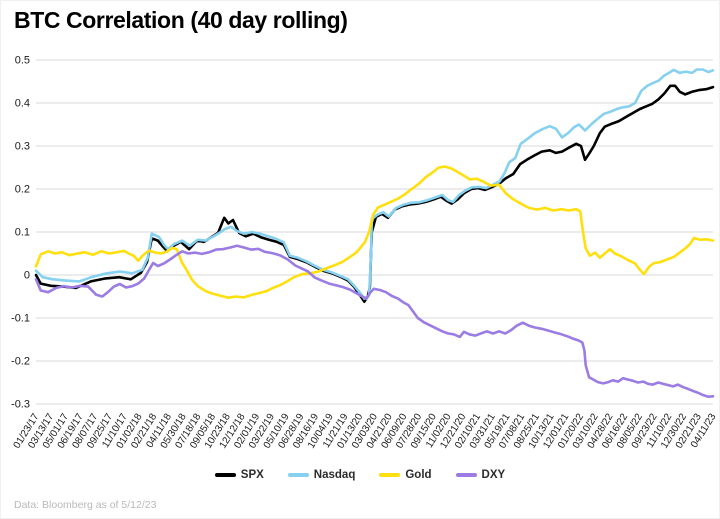 Image resolution: width=720 pixels, height=519 pixels. I want to click on y-axis-tick-label: 0.5, so click(22, 61).